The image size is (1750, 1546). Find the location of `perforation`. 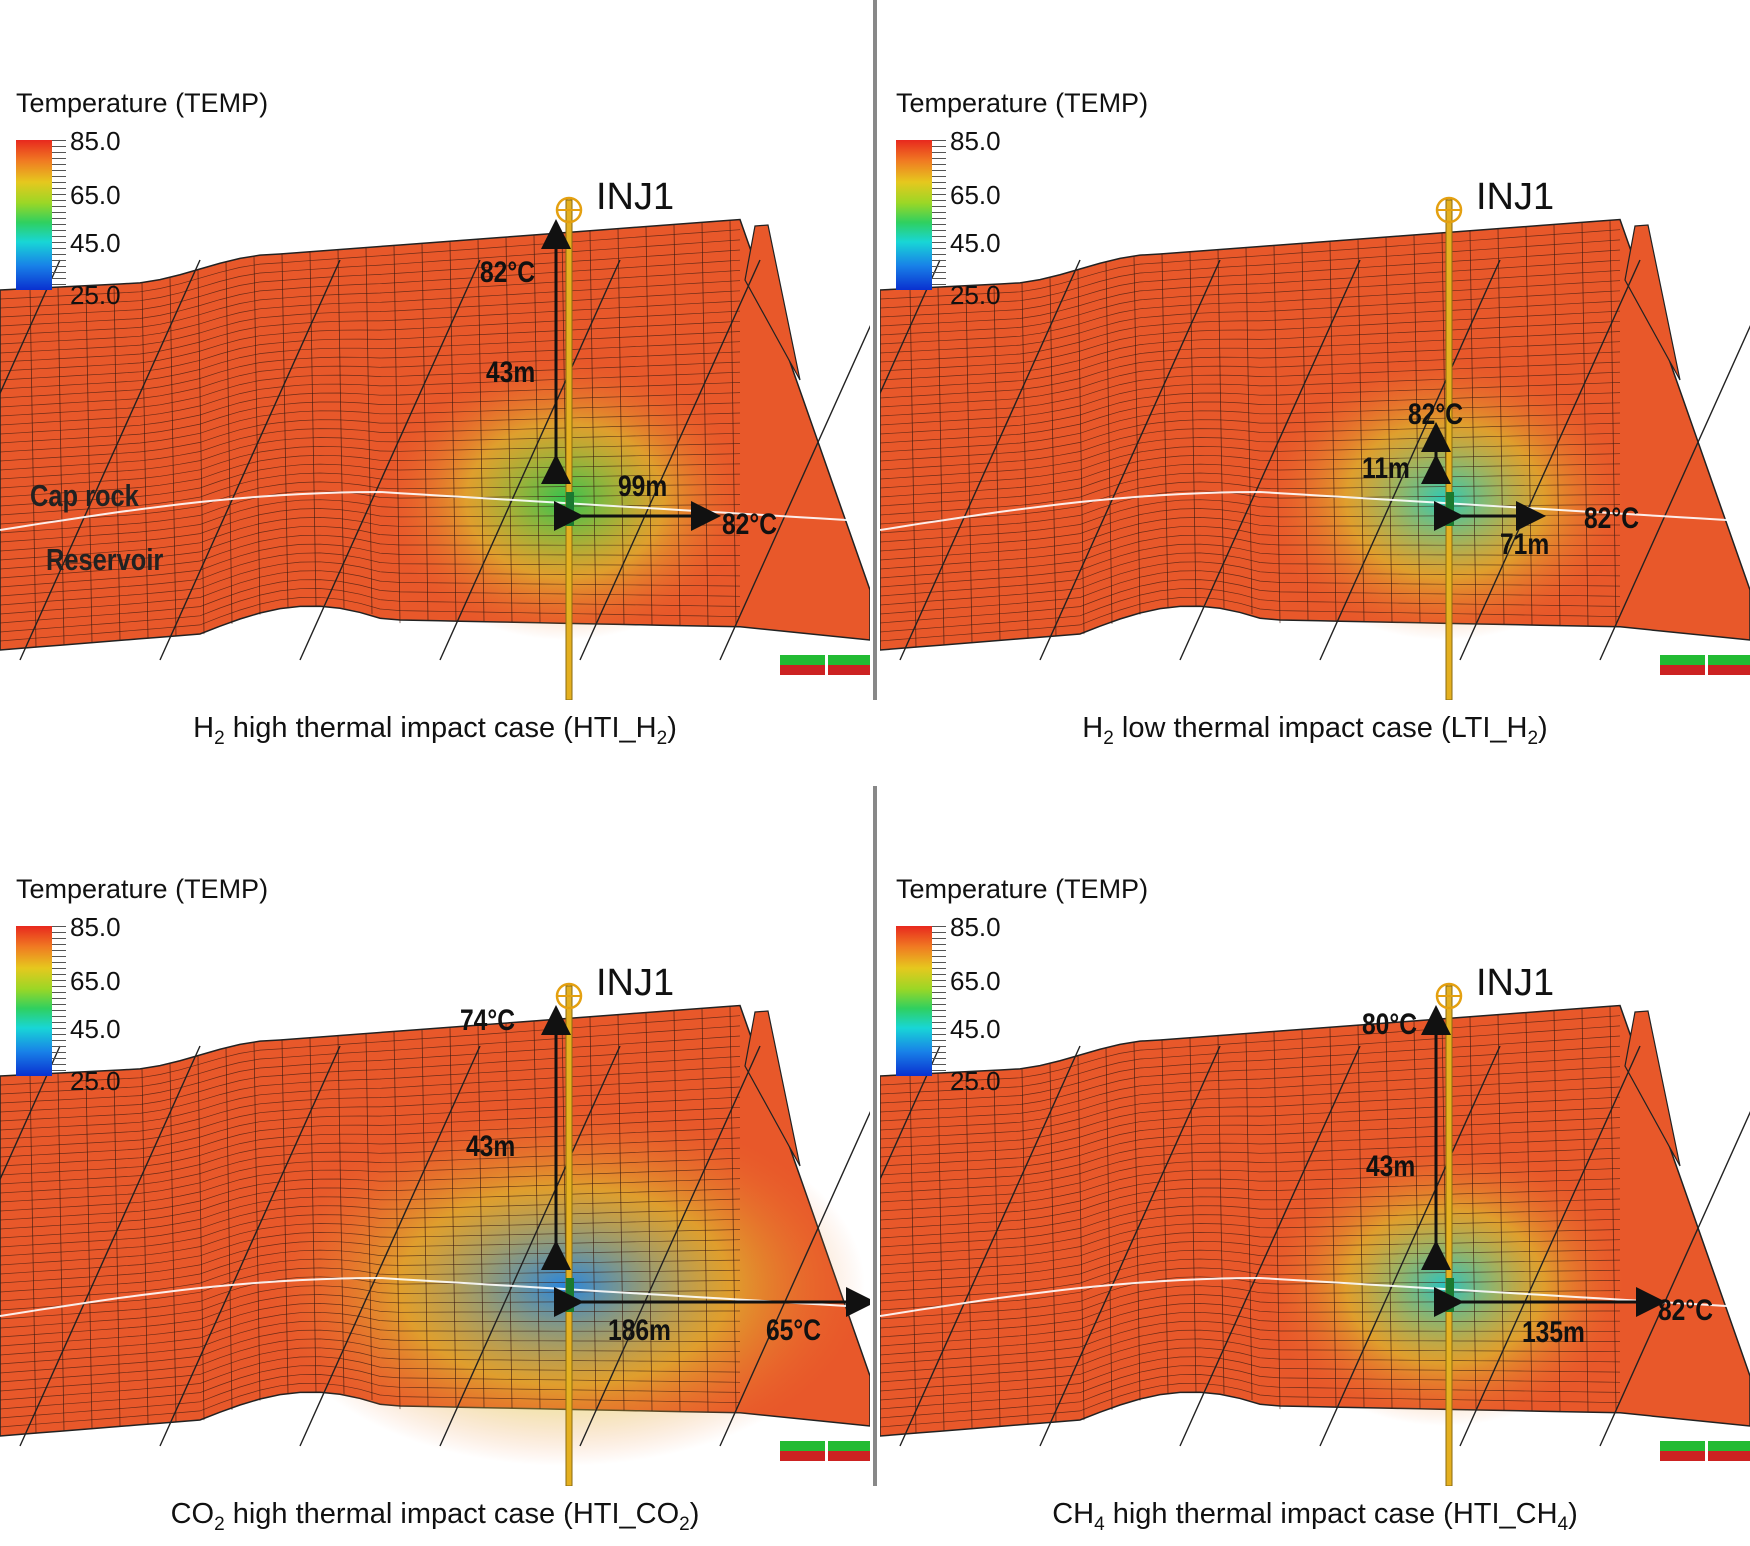

perforation is located at coordinates (1450, 1295).